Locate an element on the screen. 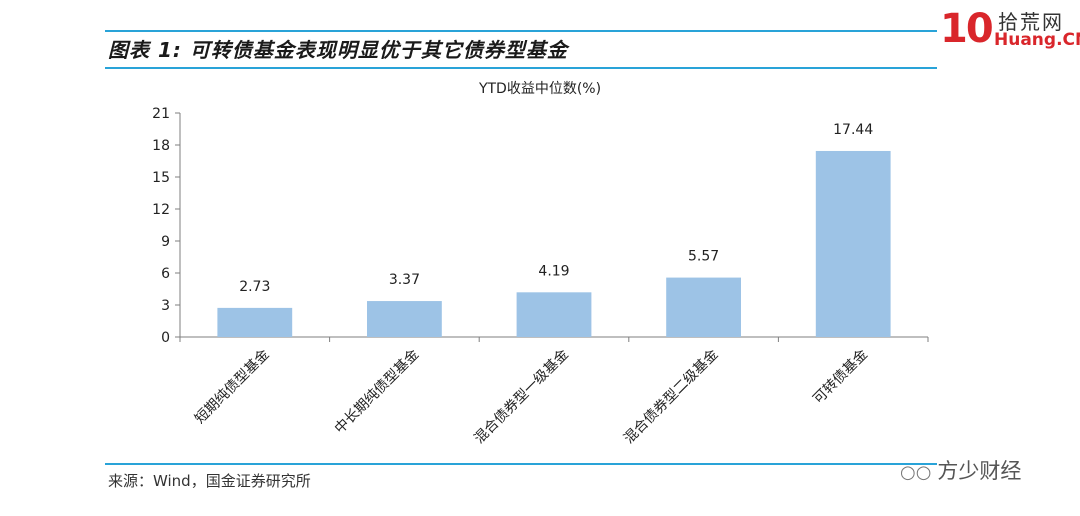 This screenshot has height=516, width=1080. header-top-rule is located at coordinates (521, 31).